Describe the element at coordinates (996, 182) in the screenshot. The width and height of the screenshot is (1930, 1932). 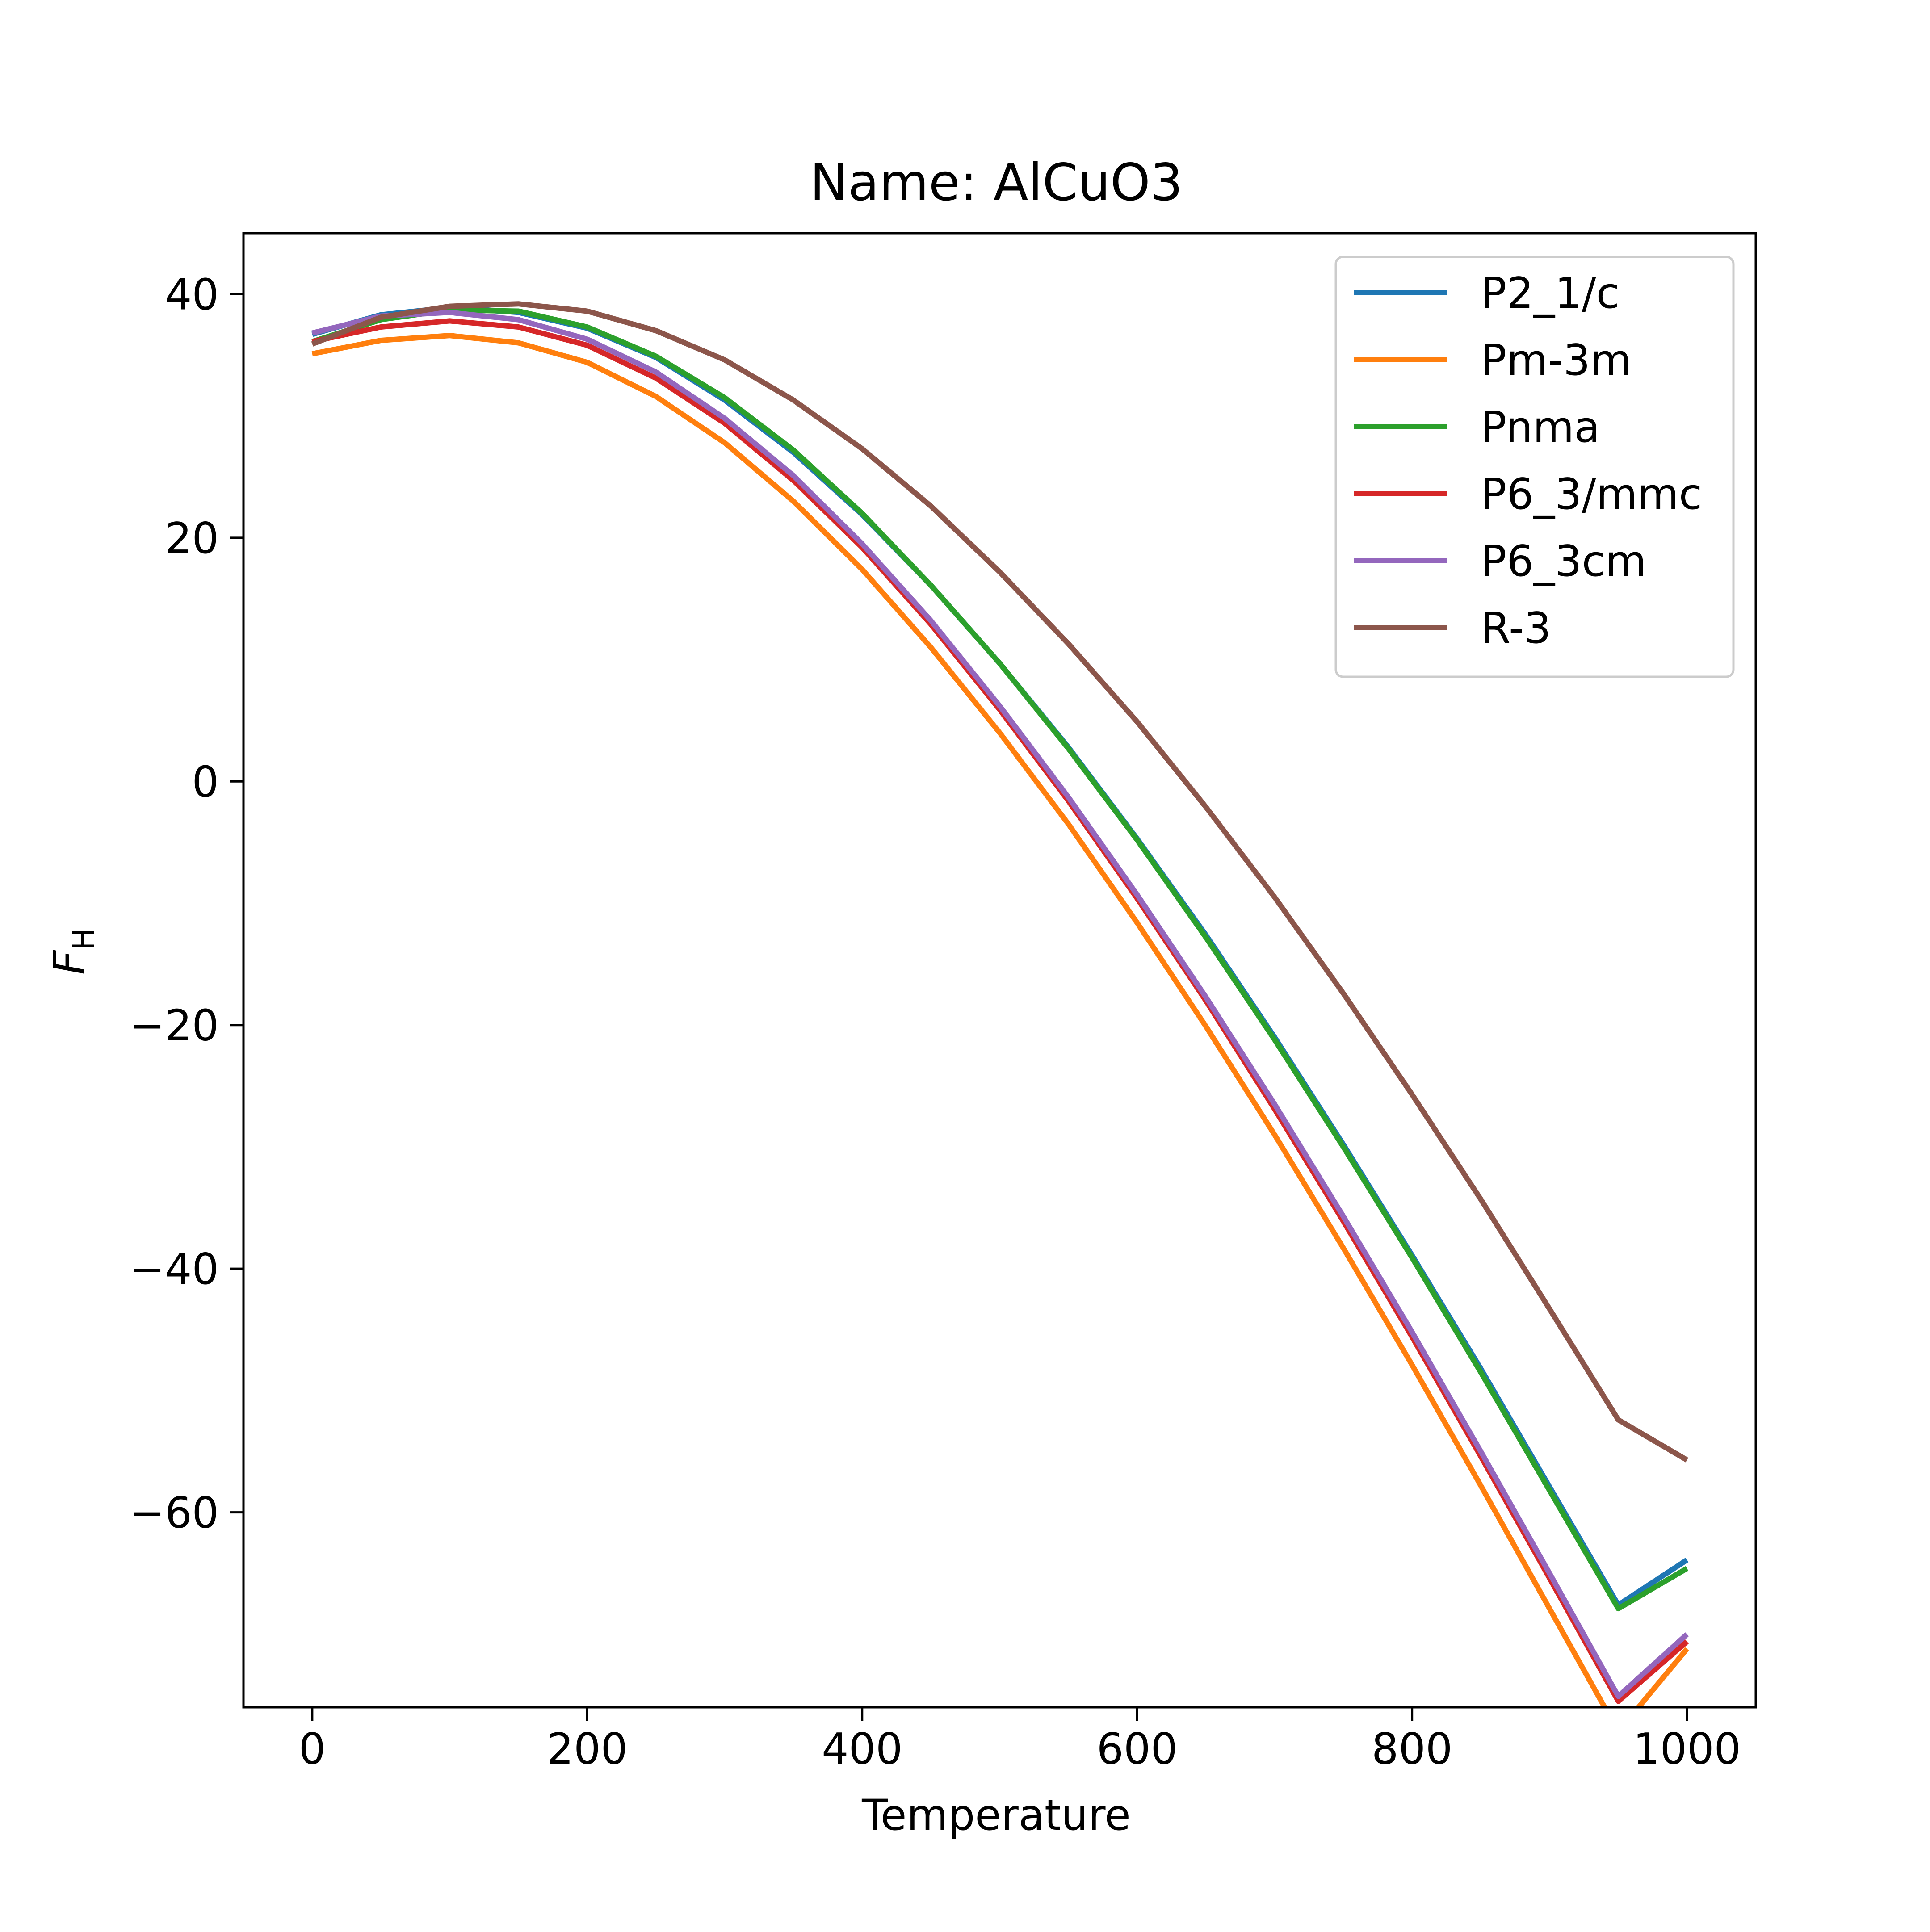
I see `chart-title: Name: AlCuO3` at that location.